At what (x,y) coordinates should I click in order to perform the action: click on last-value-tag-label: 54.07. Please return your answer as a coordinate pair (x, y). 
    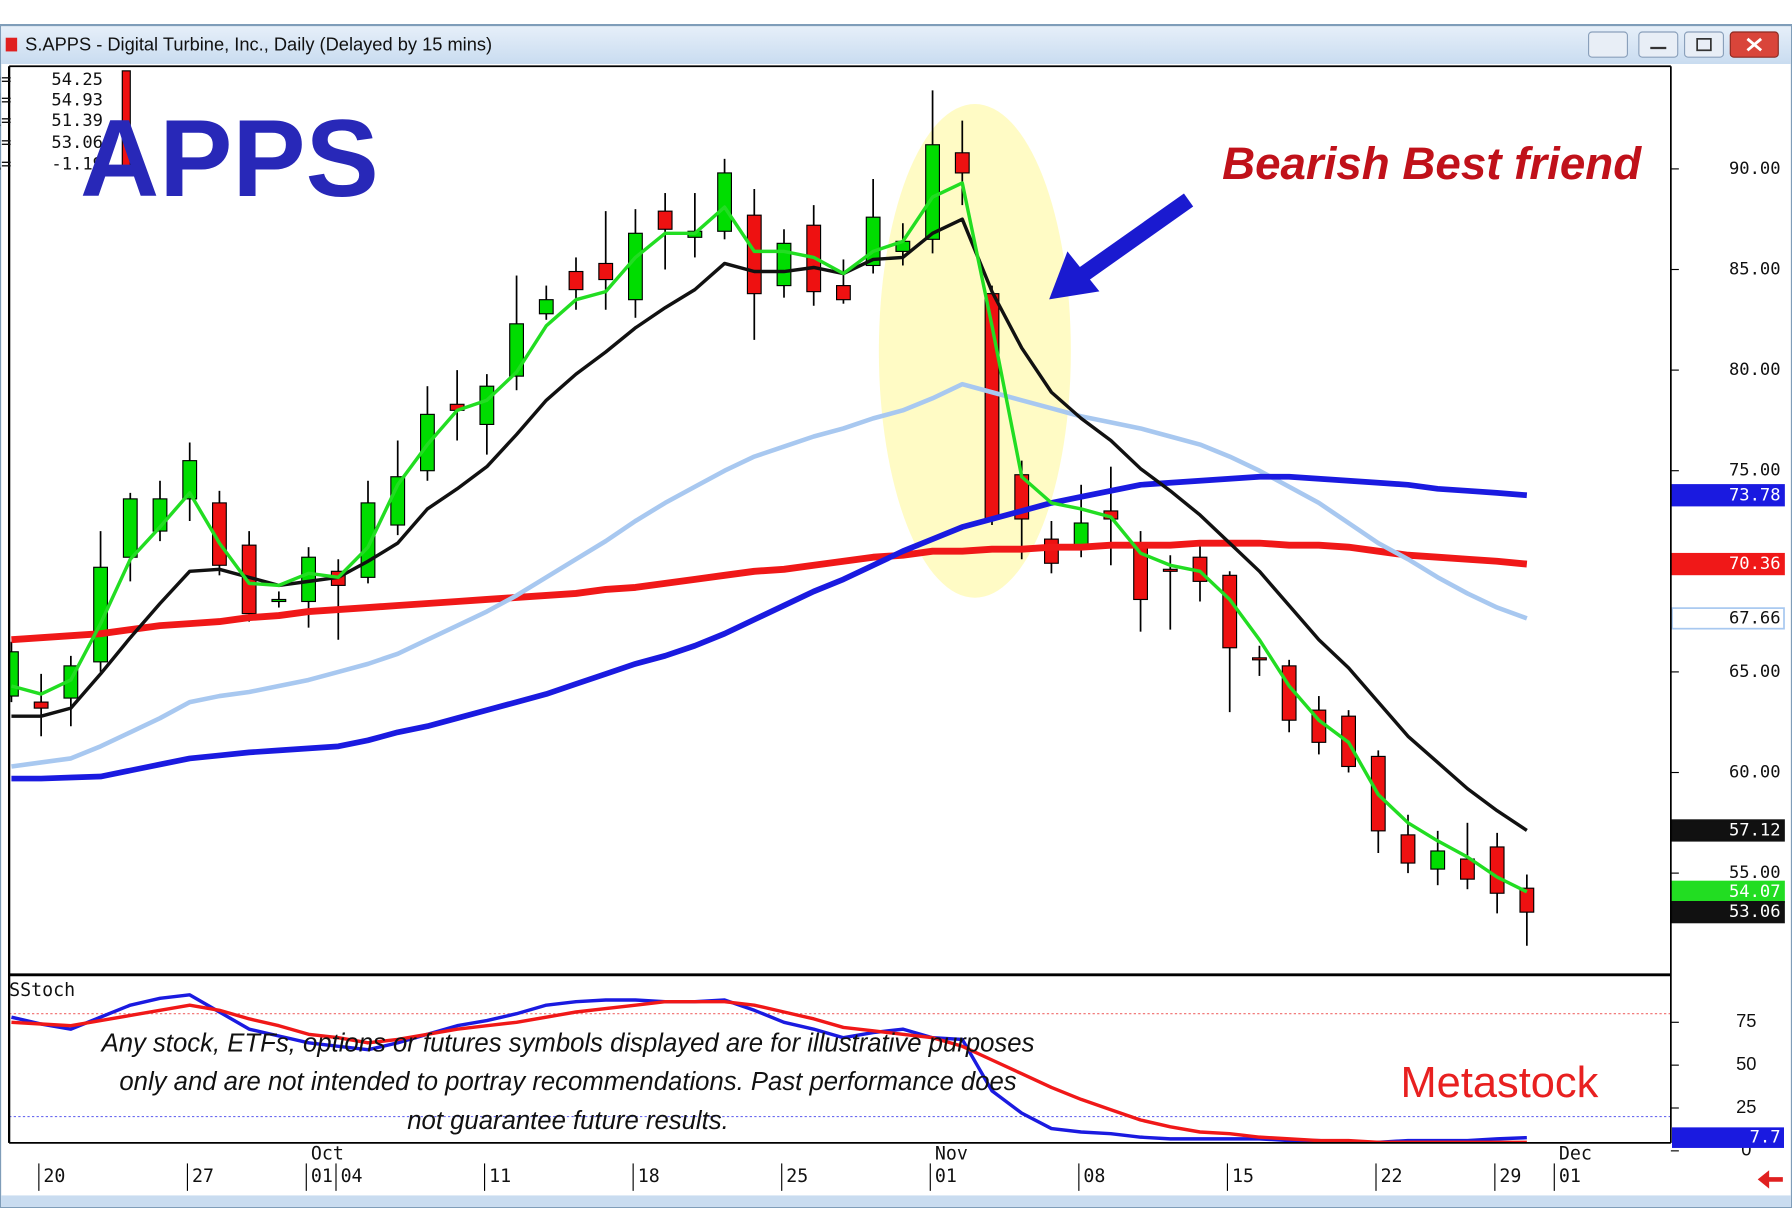
    Looking at the image, I should click on (1755, 892).